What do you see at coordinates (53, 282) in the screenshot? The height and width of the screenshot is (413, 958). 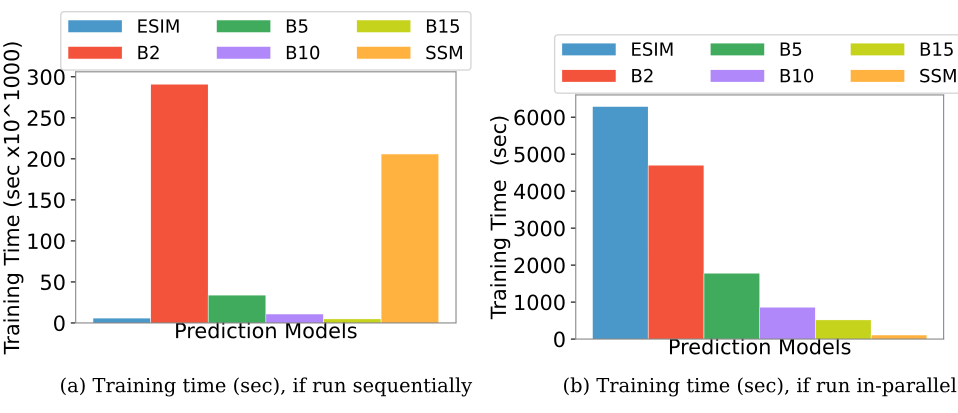 I see `y-tick-label: 50` at bounding box center [53, 282].